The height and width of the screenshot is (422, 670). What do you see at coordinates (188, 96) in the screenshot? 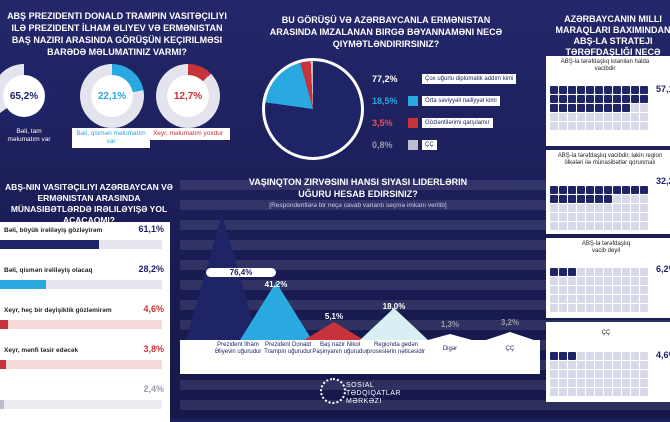
I see `donut-no-value: 12,7%` at bounding box center [188, 96].